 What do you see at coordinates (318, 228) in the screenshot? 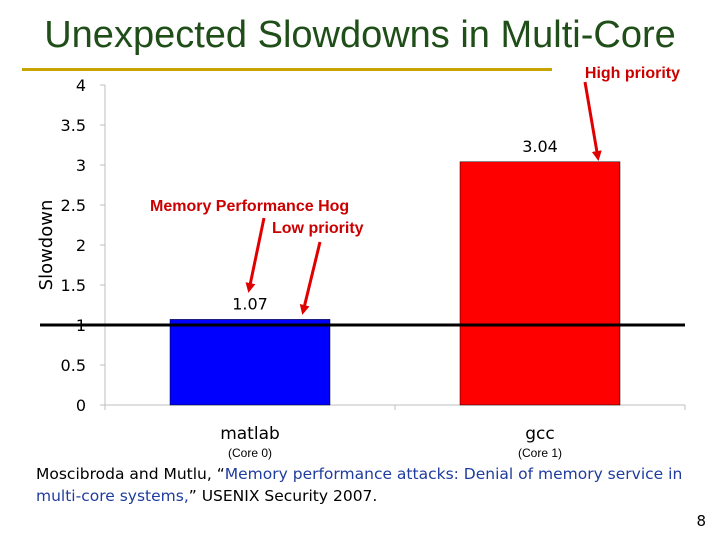
I see `low-priority-label: Low priority` at bounding box center [318, 228].